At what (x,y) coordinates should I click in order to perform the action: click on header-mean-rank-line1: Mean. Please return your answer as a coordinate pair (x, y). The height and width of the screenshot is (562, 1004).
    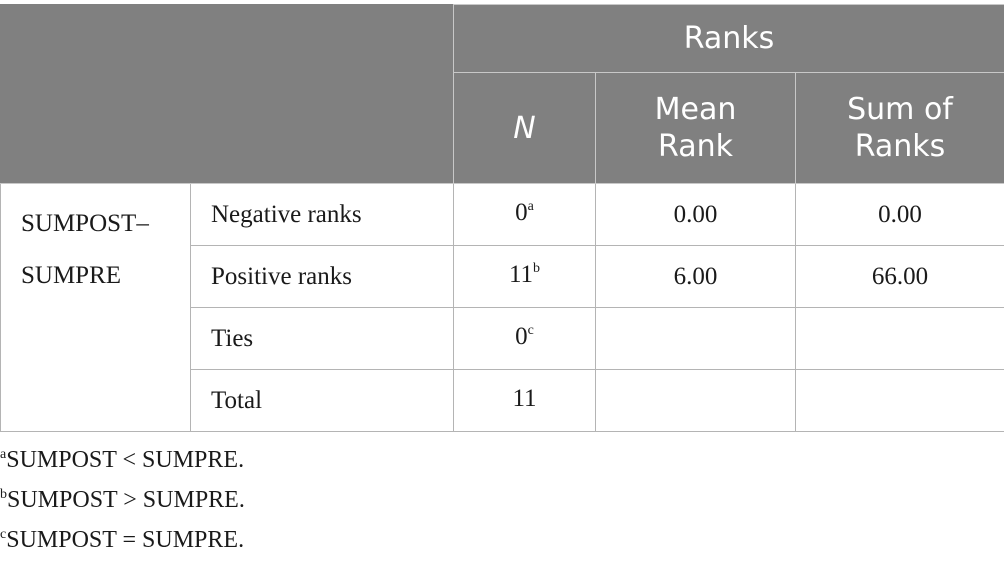
    Looking at the image, I should click on (696, 109).